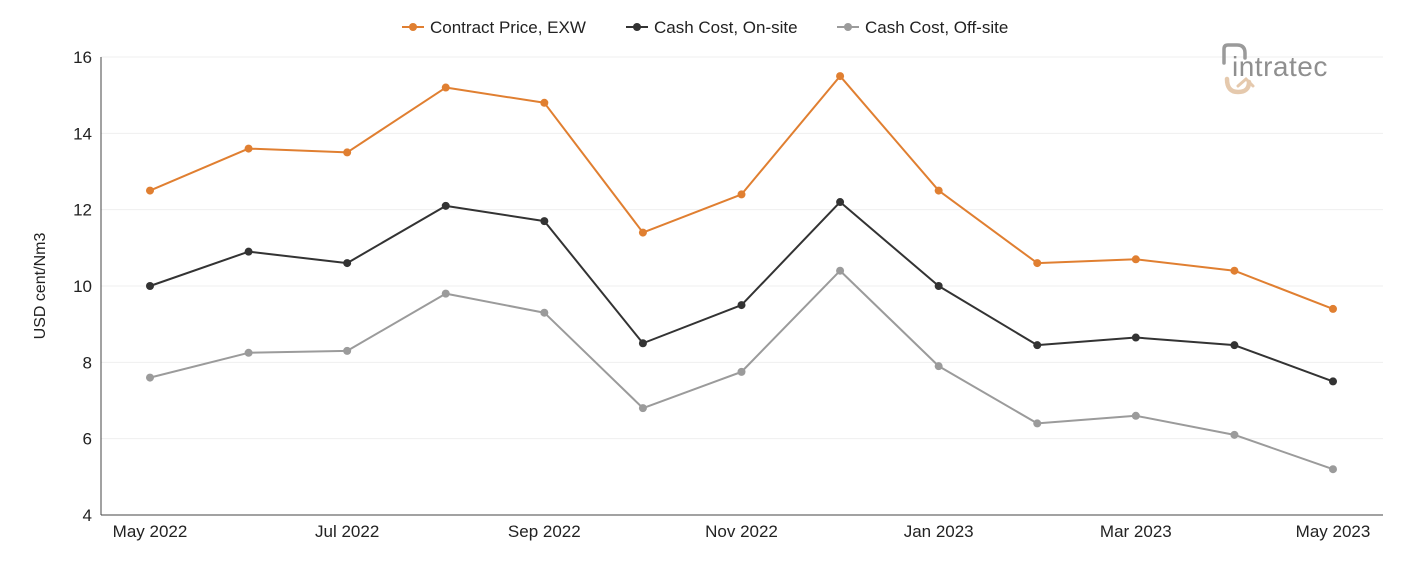  Describe the element at coordinates (508, 27) in the screenshot. I see `legend-label: Contract Price, EXW` at that location.